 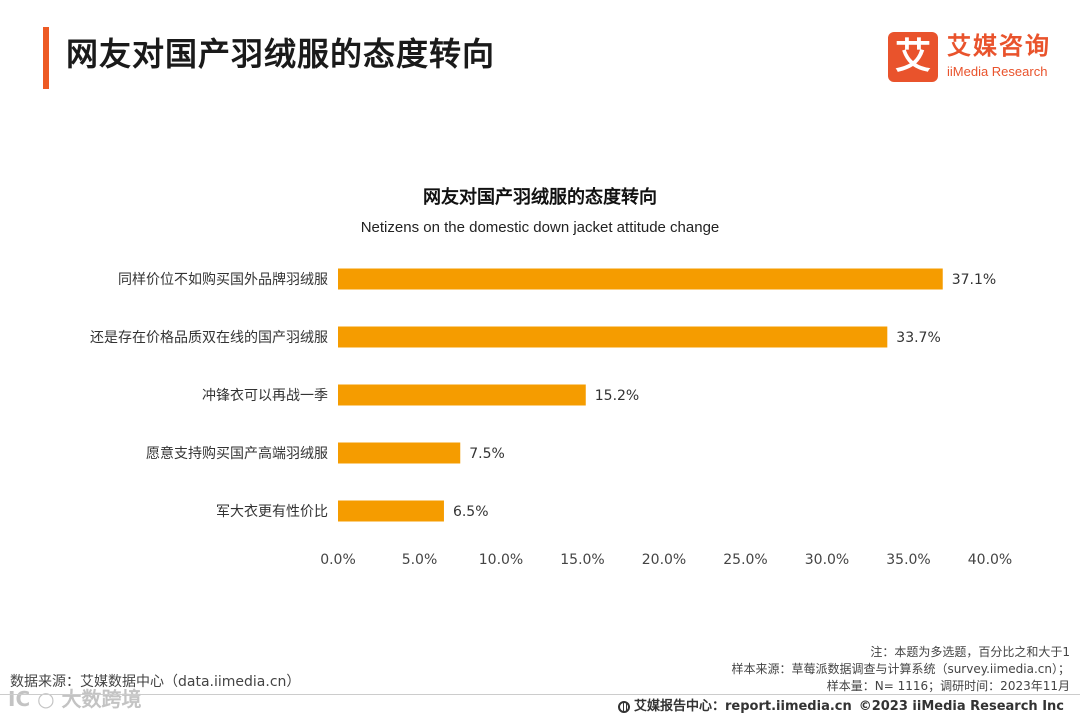 I want to click on footer-note: 注：本题为多选题，百分比之和大于1, so click(x=970, y=652).